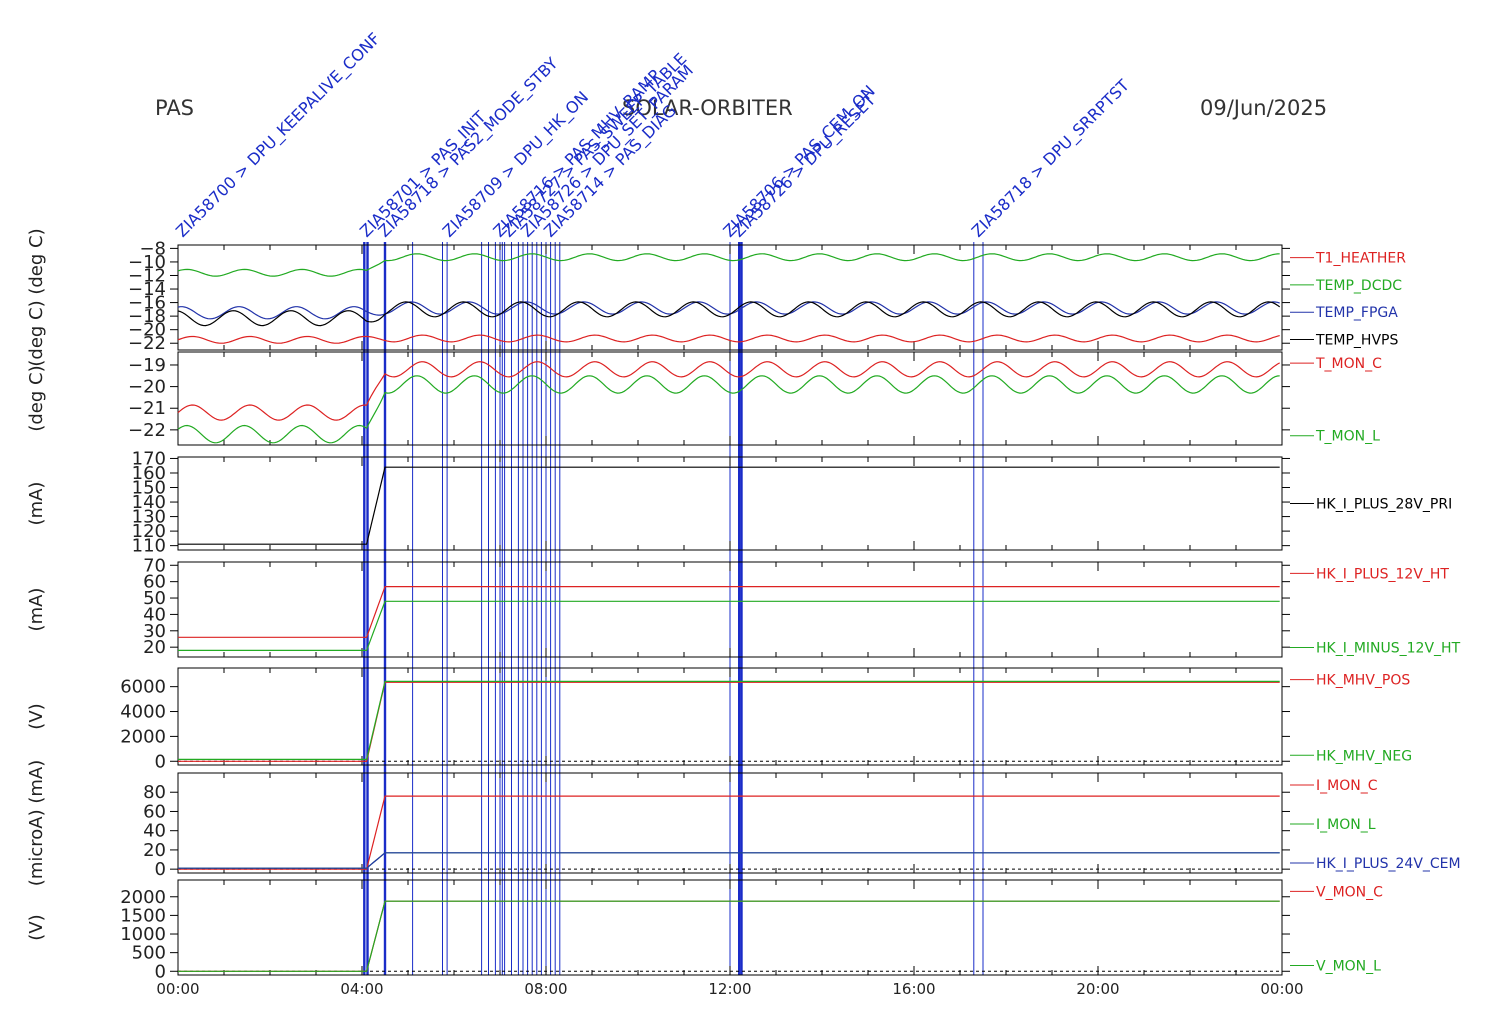 This screenshot has height=1020, width=1512. What do you see at coordinates (707, 108) in the screenshot?
I see `header-center: SOLAR-ORBITER` at bounding box center [707, 108].